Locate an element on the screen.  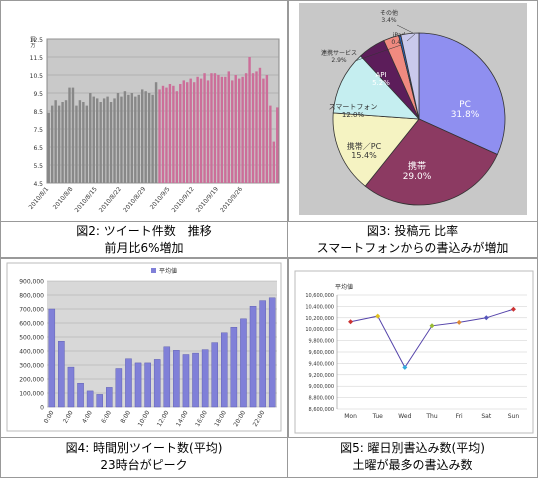
fig5-ytick-label: 9,400,000 is located at coordinates (321, 364).